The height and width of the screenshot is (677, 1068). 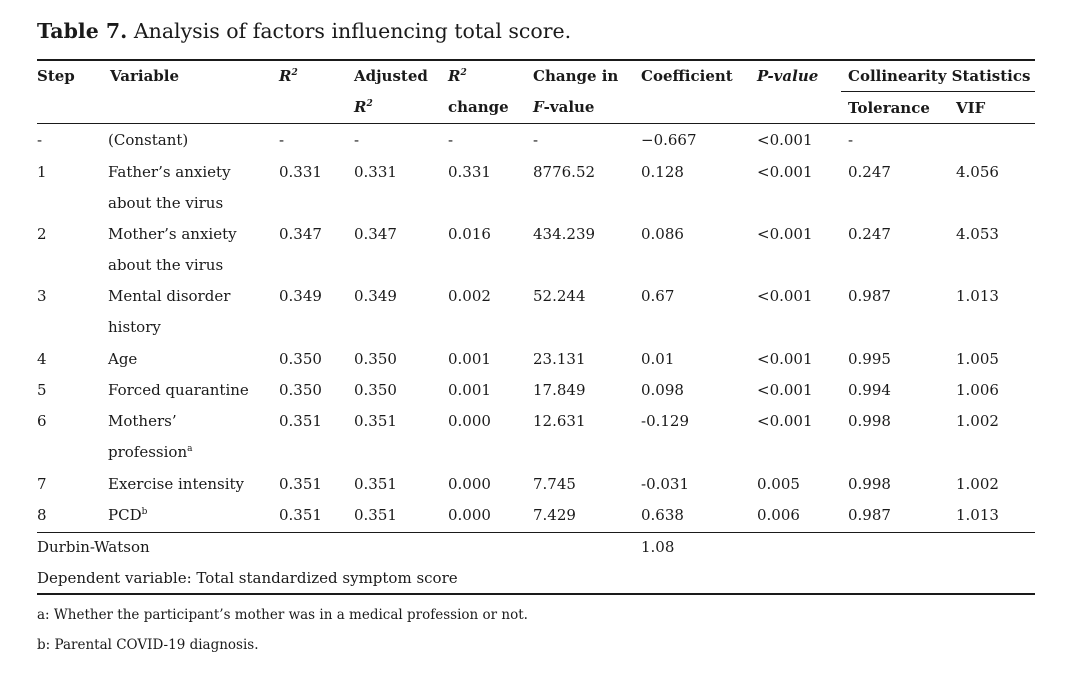 What do you see at coordinates (42, 390) in the screenshot?
I see `cell-step: 5` at bounding box center [42, 390].